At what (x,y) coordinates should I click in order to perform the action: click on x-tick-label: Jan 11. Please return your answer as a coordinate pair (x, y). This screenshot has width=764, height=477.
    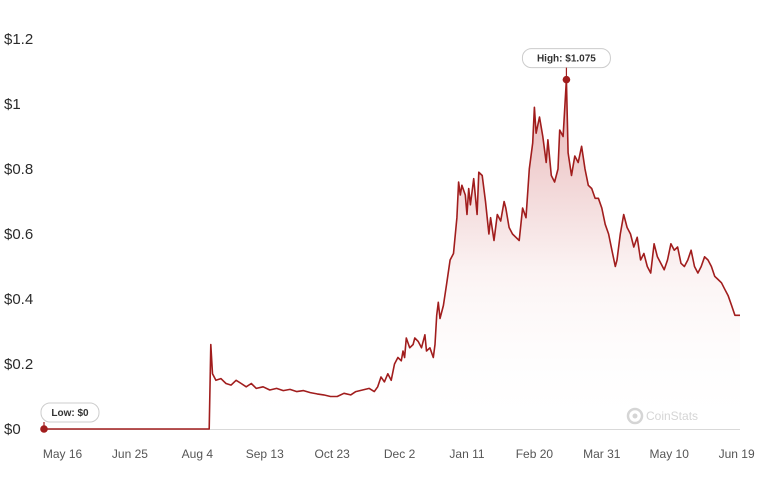
    Looking at the image, I should click on (466, 454).